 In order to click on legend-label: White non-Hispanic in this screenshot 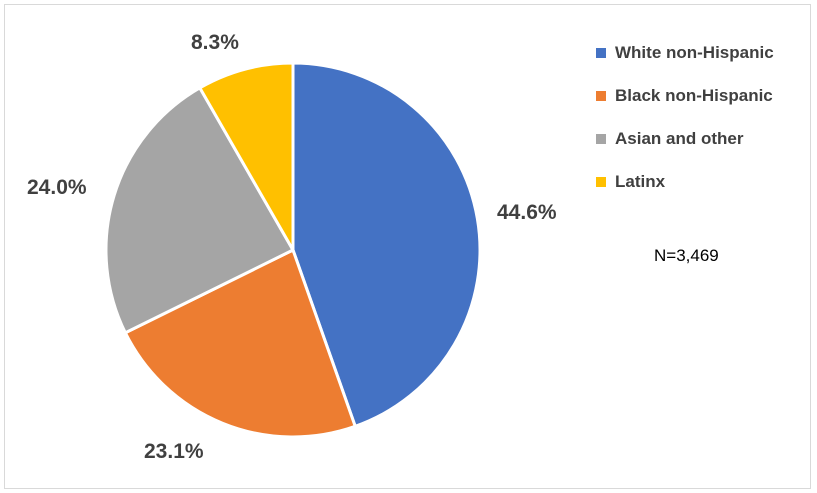, I will do `click(694, 52)`.